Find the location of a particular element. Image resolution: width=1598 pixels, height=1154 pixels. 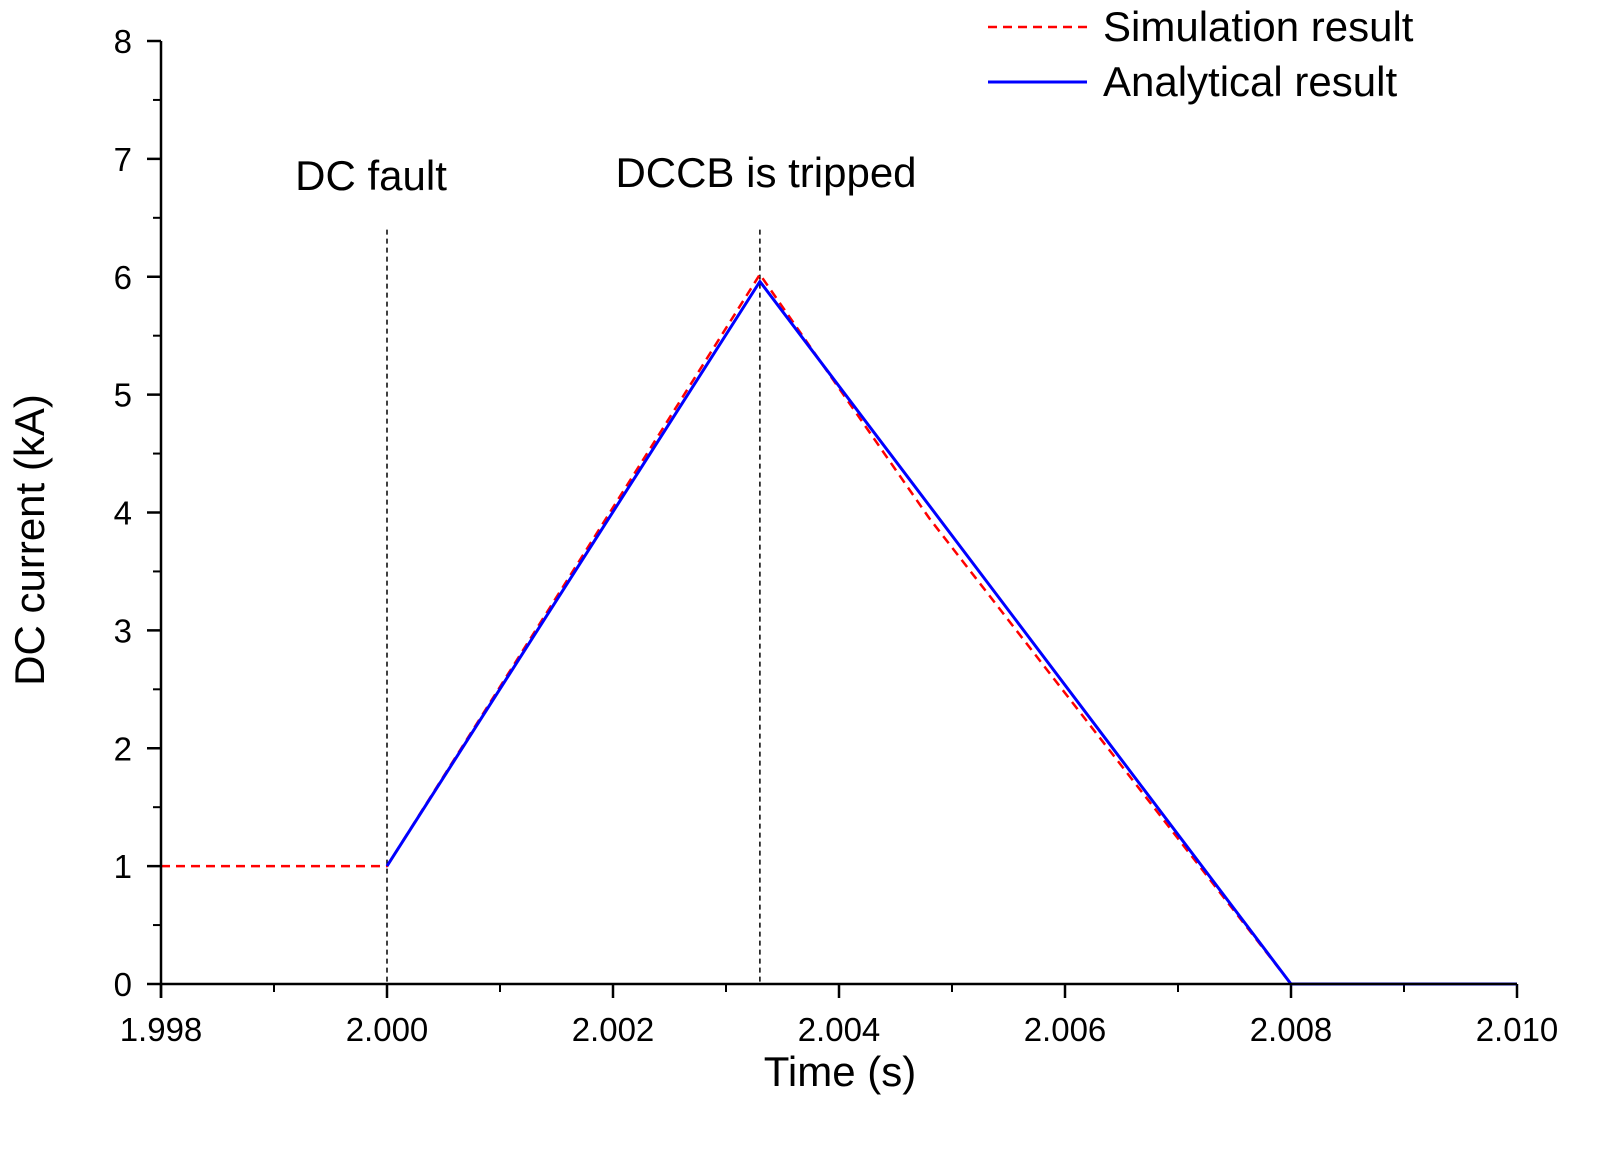

y-tick-labels: 0 1 2 3 4 5 6 7 8 is located at coordinates (123, 513).